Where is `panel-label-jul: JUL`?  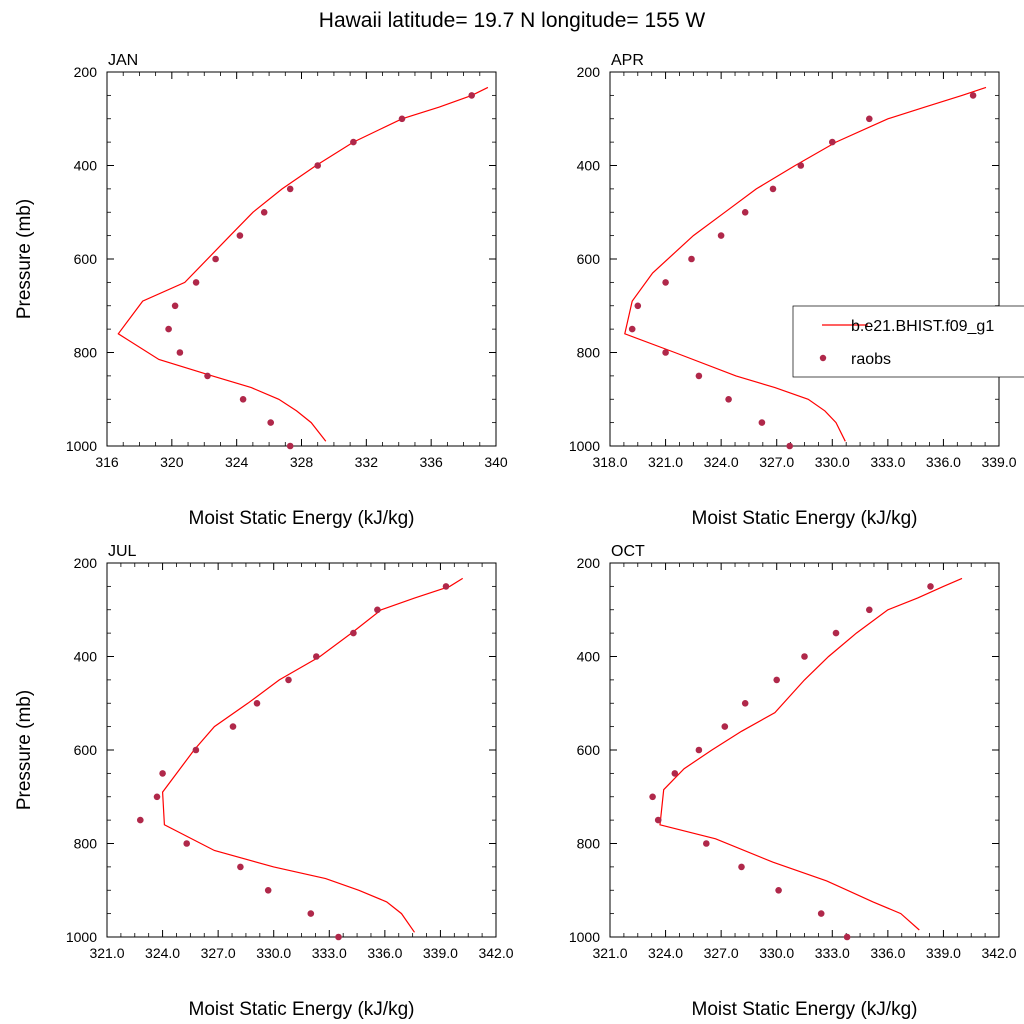
panel-label-jul: JUL is located at coordinates (122, 551).